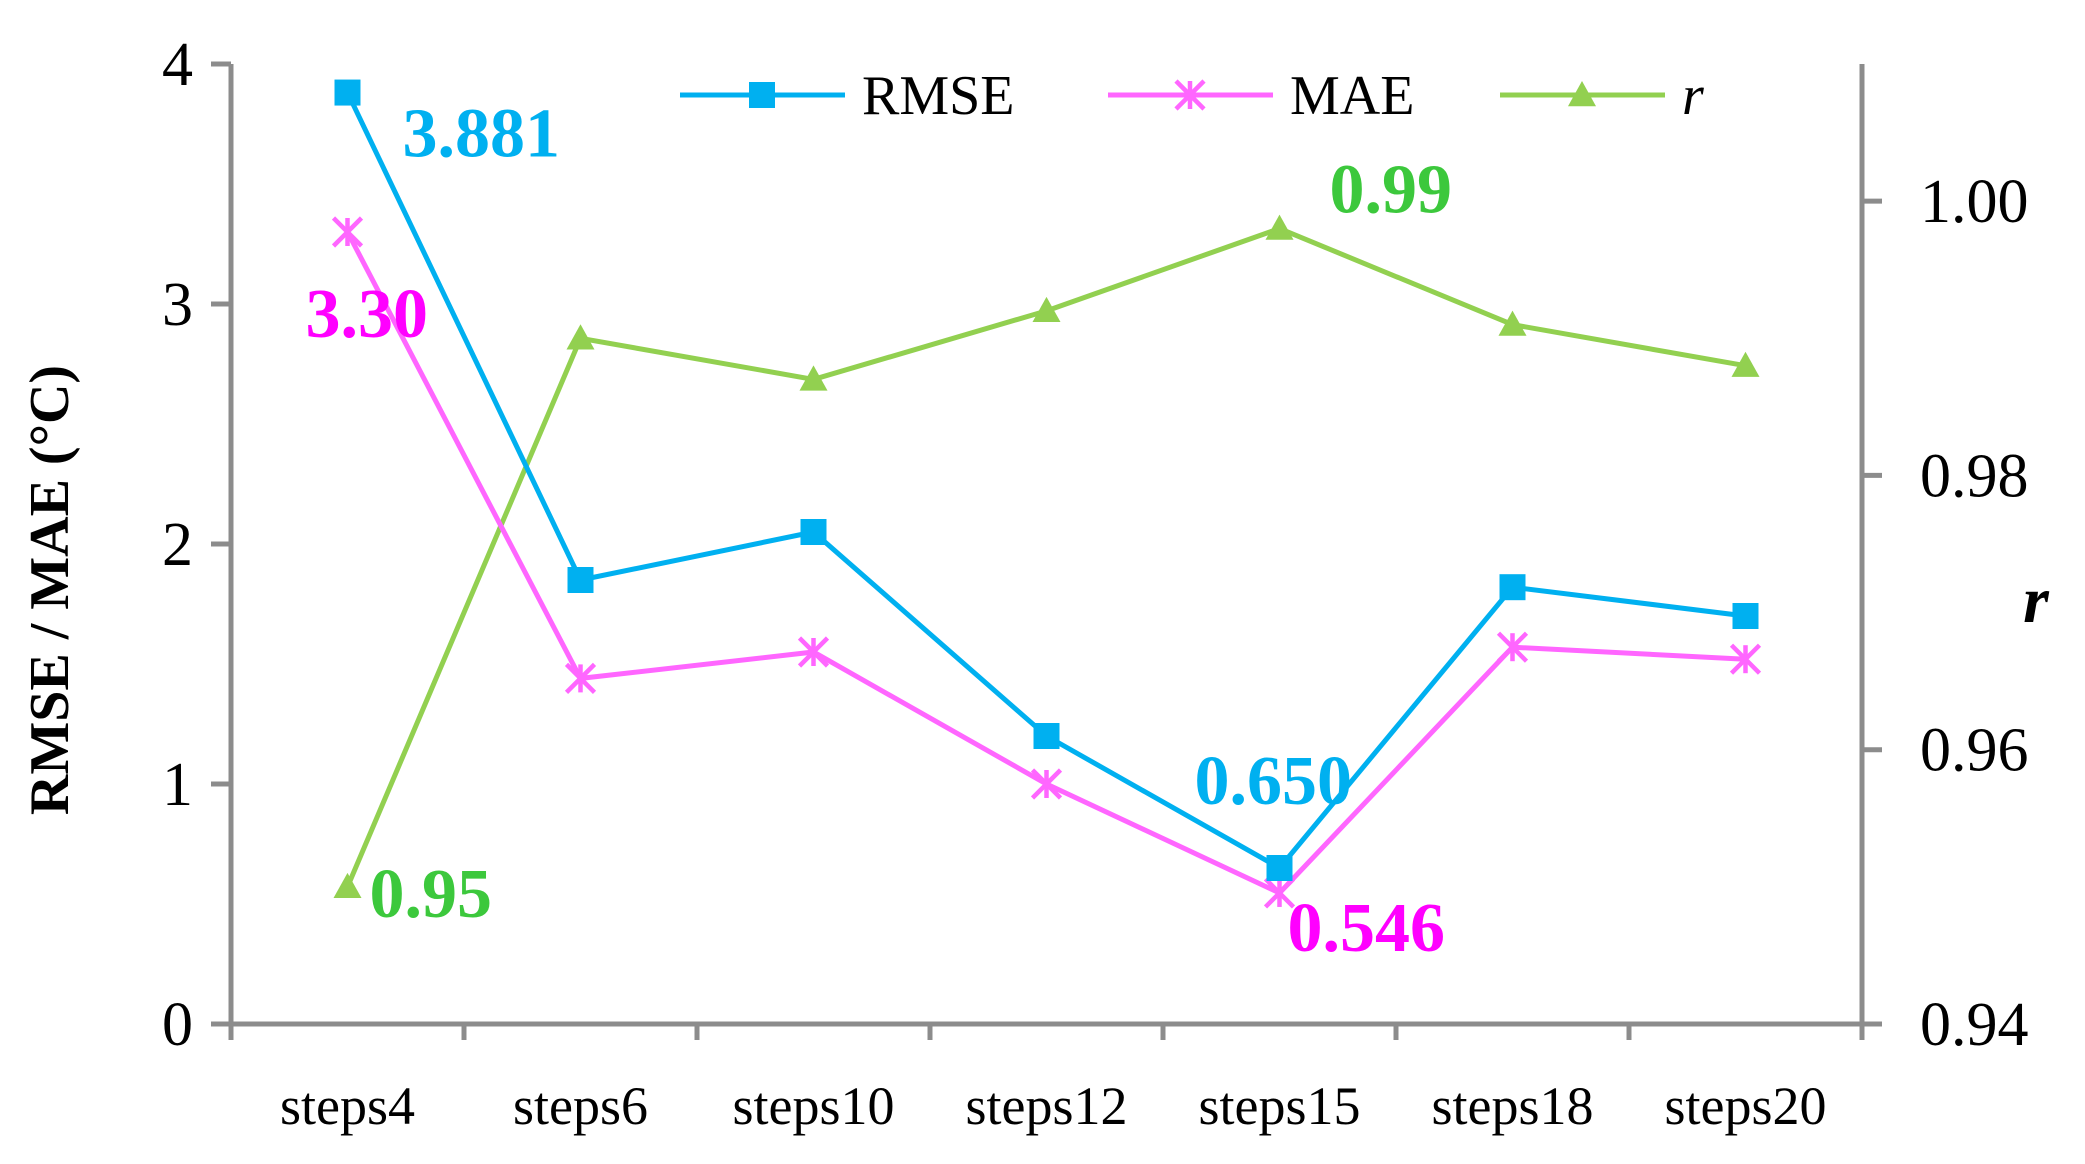  I want to click on legend-label: RMSE, so click(938, 96).